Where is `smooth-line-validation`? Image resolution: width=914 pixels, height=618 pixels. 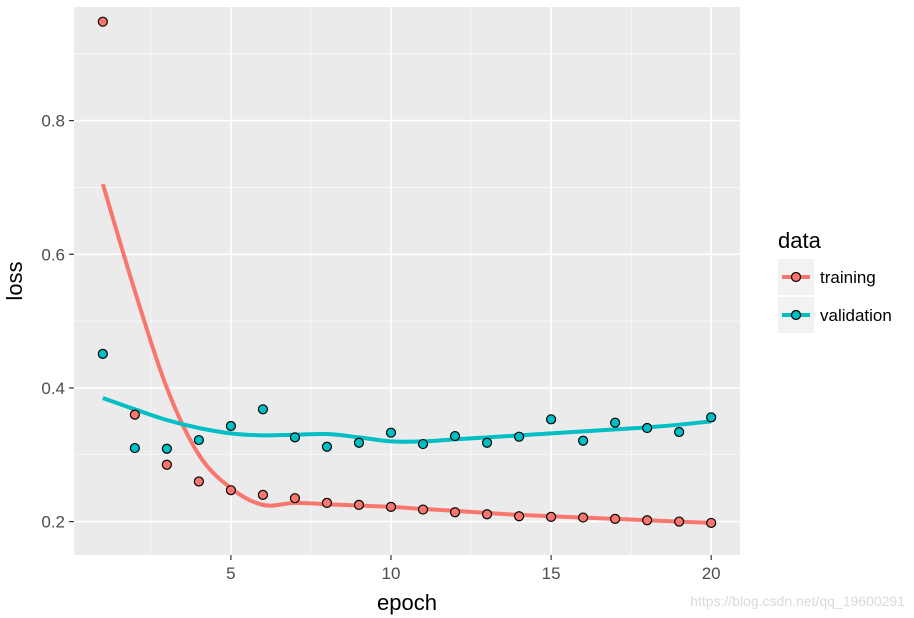
smooth-line-validation is located at coordinates (407, 420).